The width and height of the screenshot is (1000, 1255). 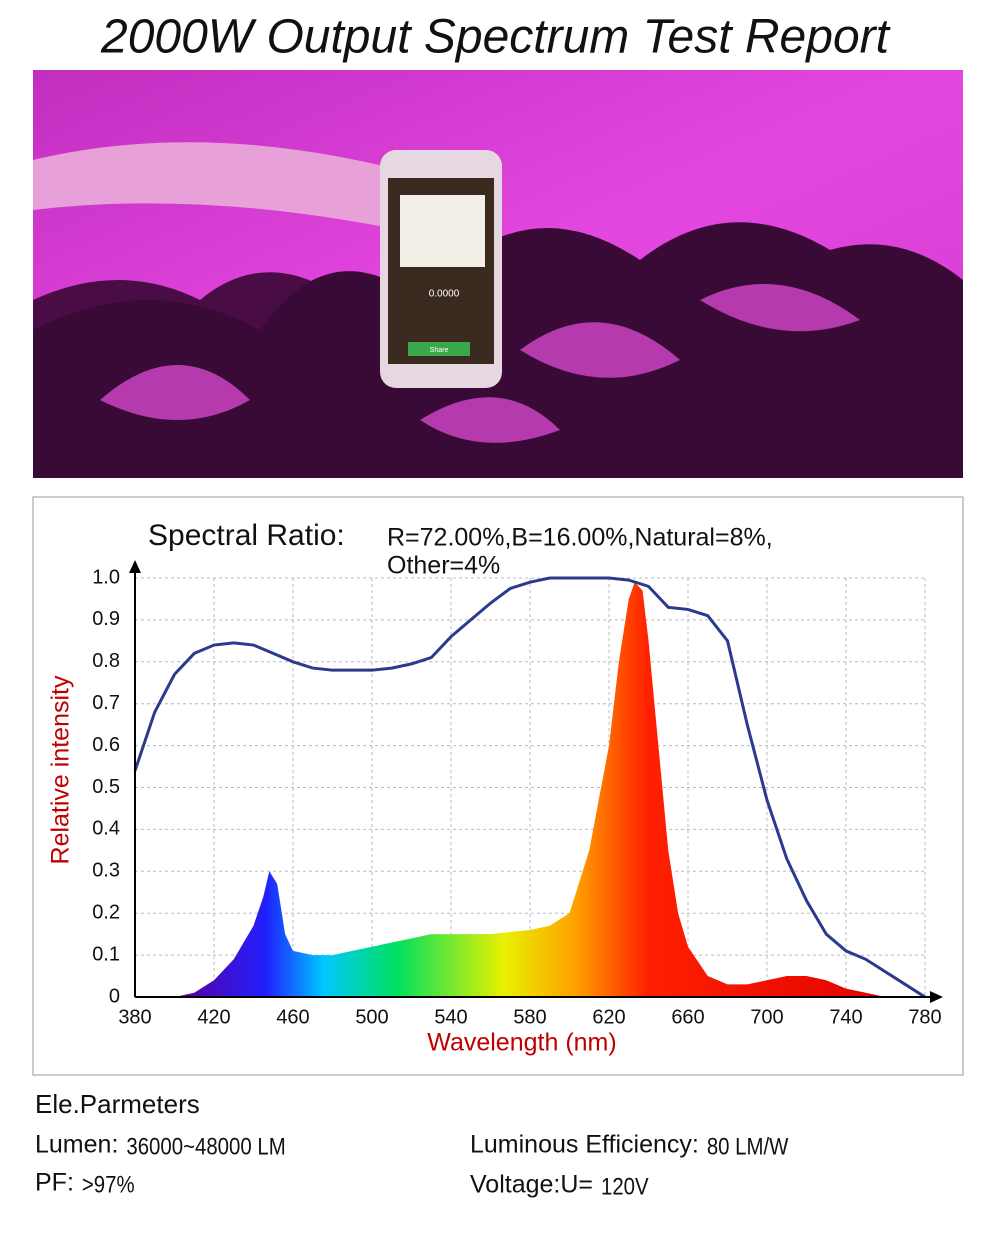 What do you see at coordinates (936, 997) in the screenshot?
I see `x-arrow` at bounding box center [936, 997].